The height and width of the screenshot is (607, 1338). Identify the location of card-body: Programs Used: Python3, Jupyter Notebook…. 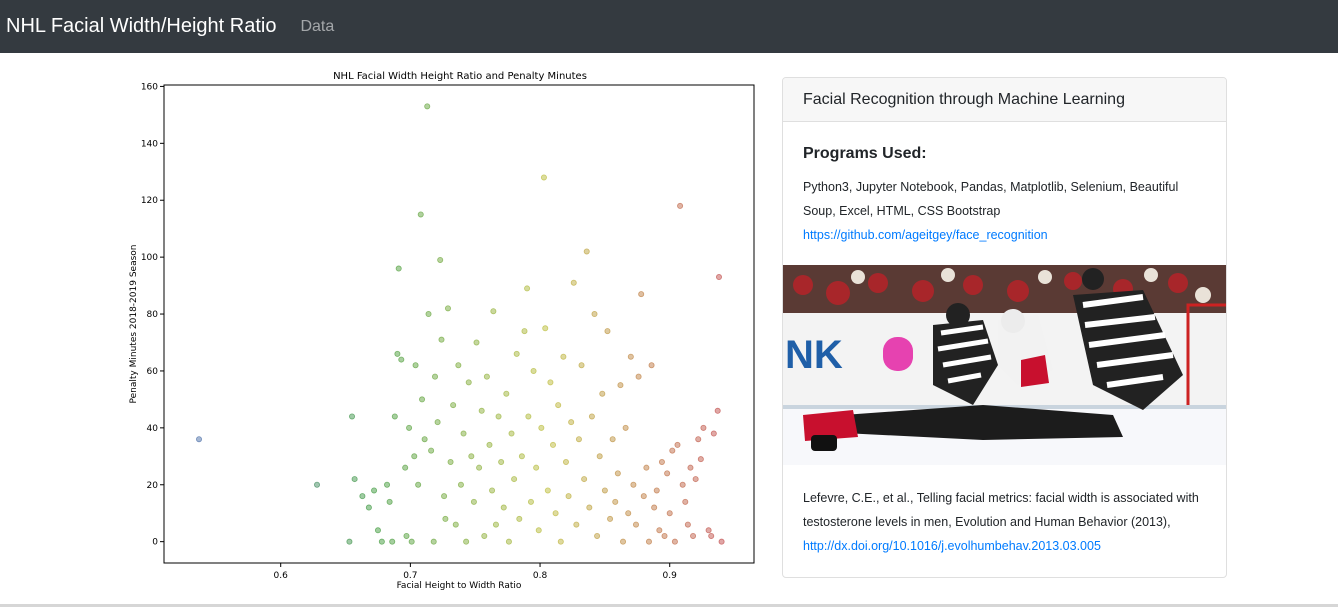
(1004, 184).